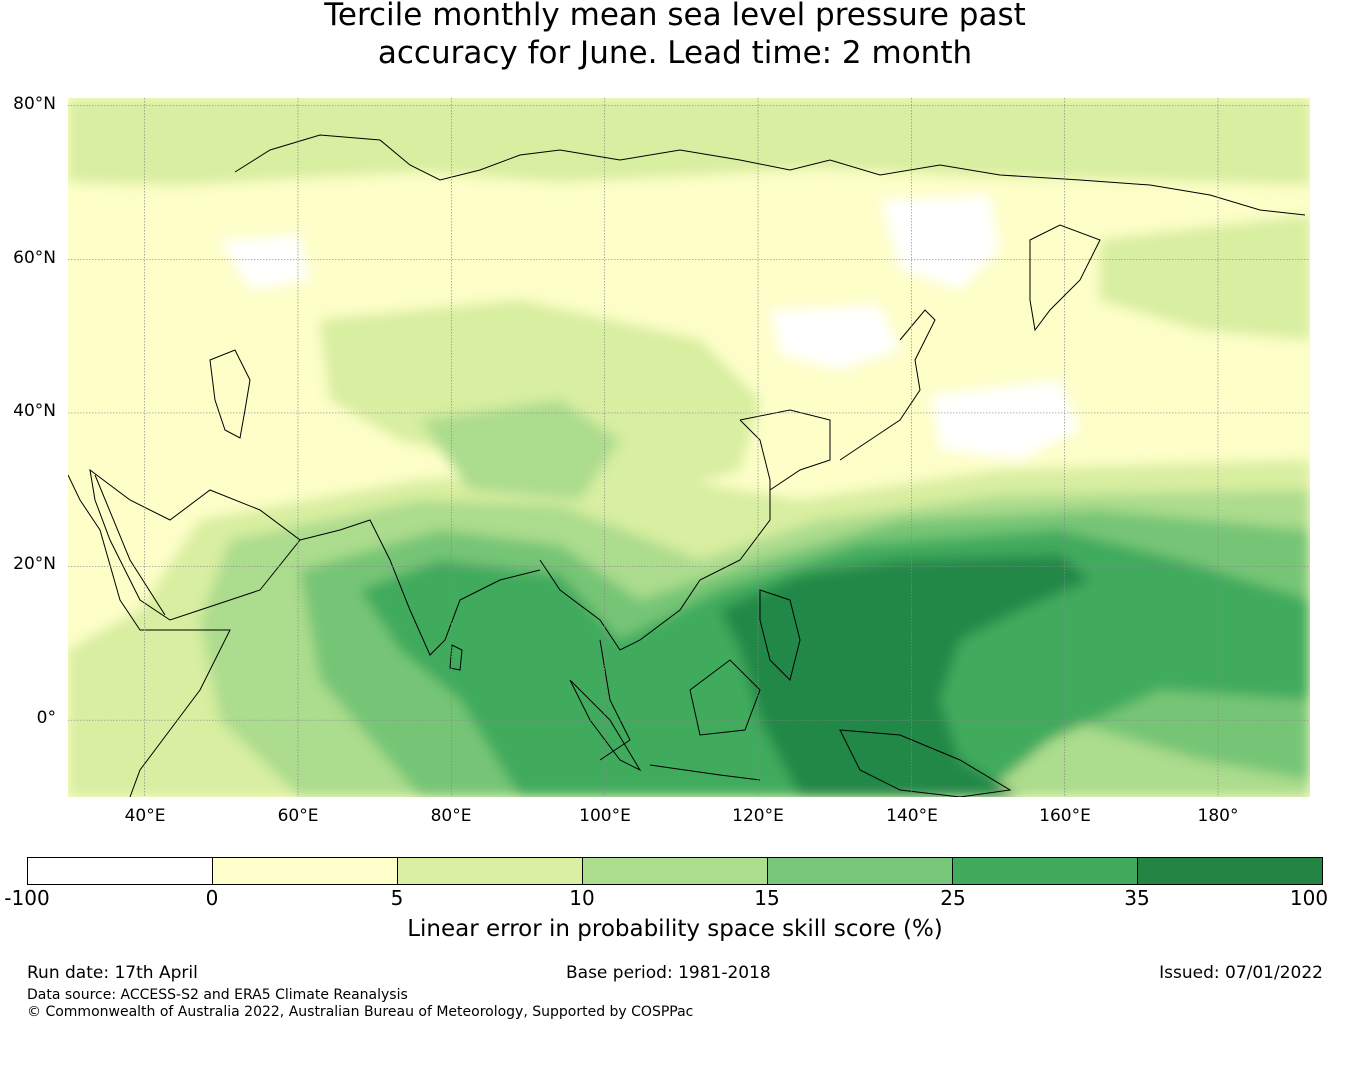  What do you see at coordinates (705, 772) in the screenshot?
I see `coastline-java` at bounding box center [705, 772].